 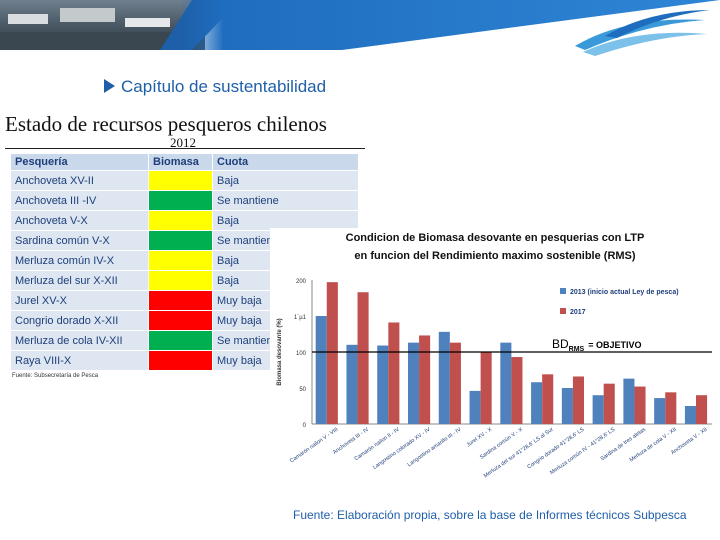 I want to click on legend-label: 2013 (inicio actual Ley de pesca), so click(x=624, y=292).